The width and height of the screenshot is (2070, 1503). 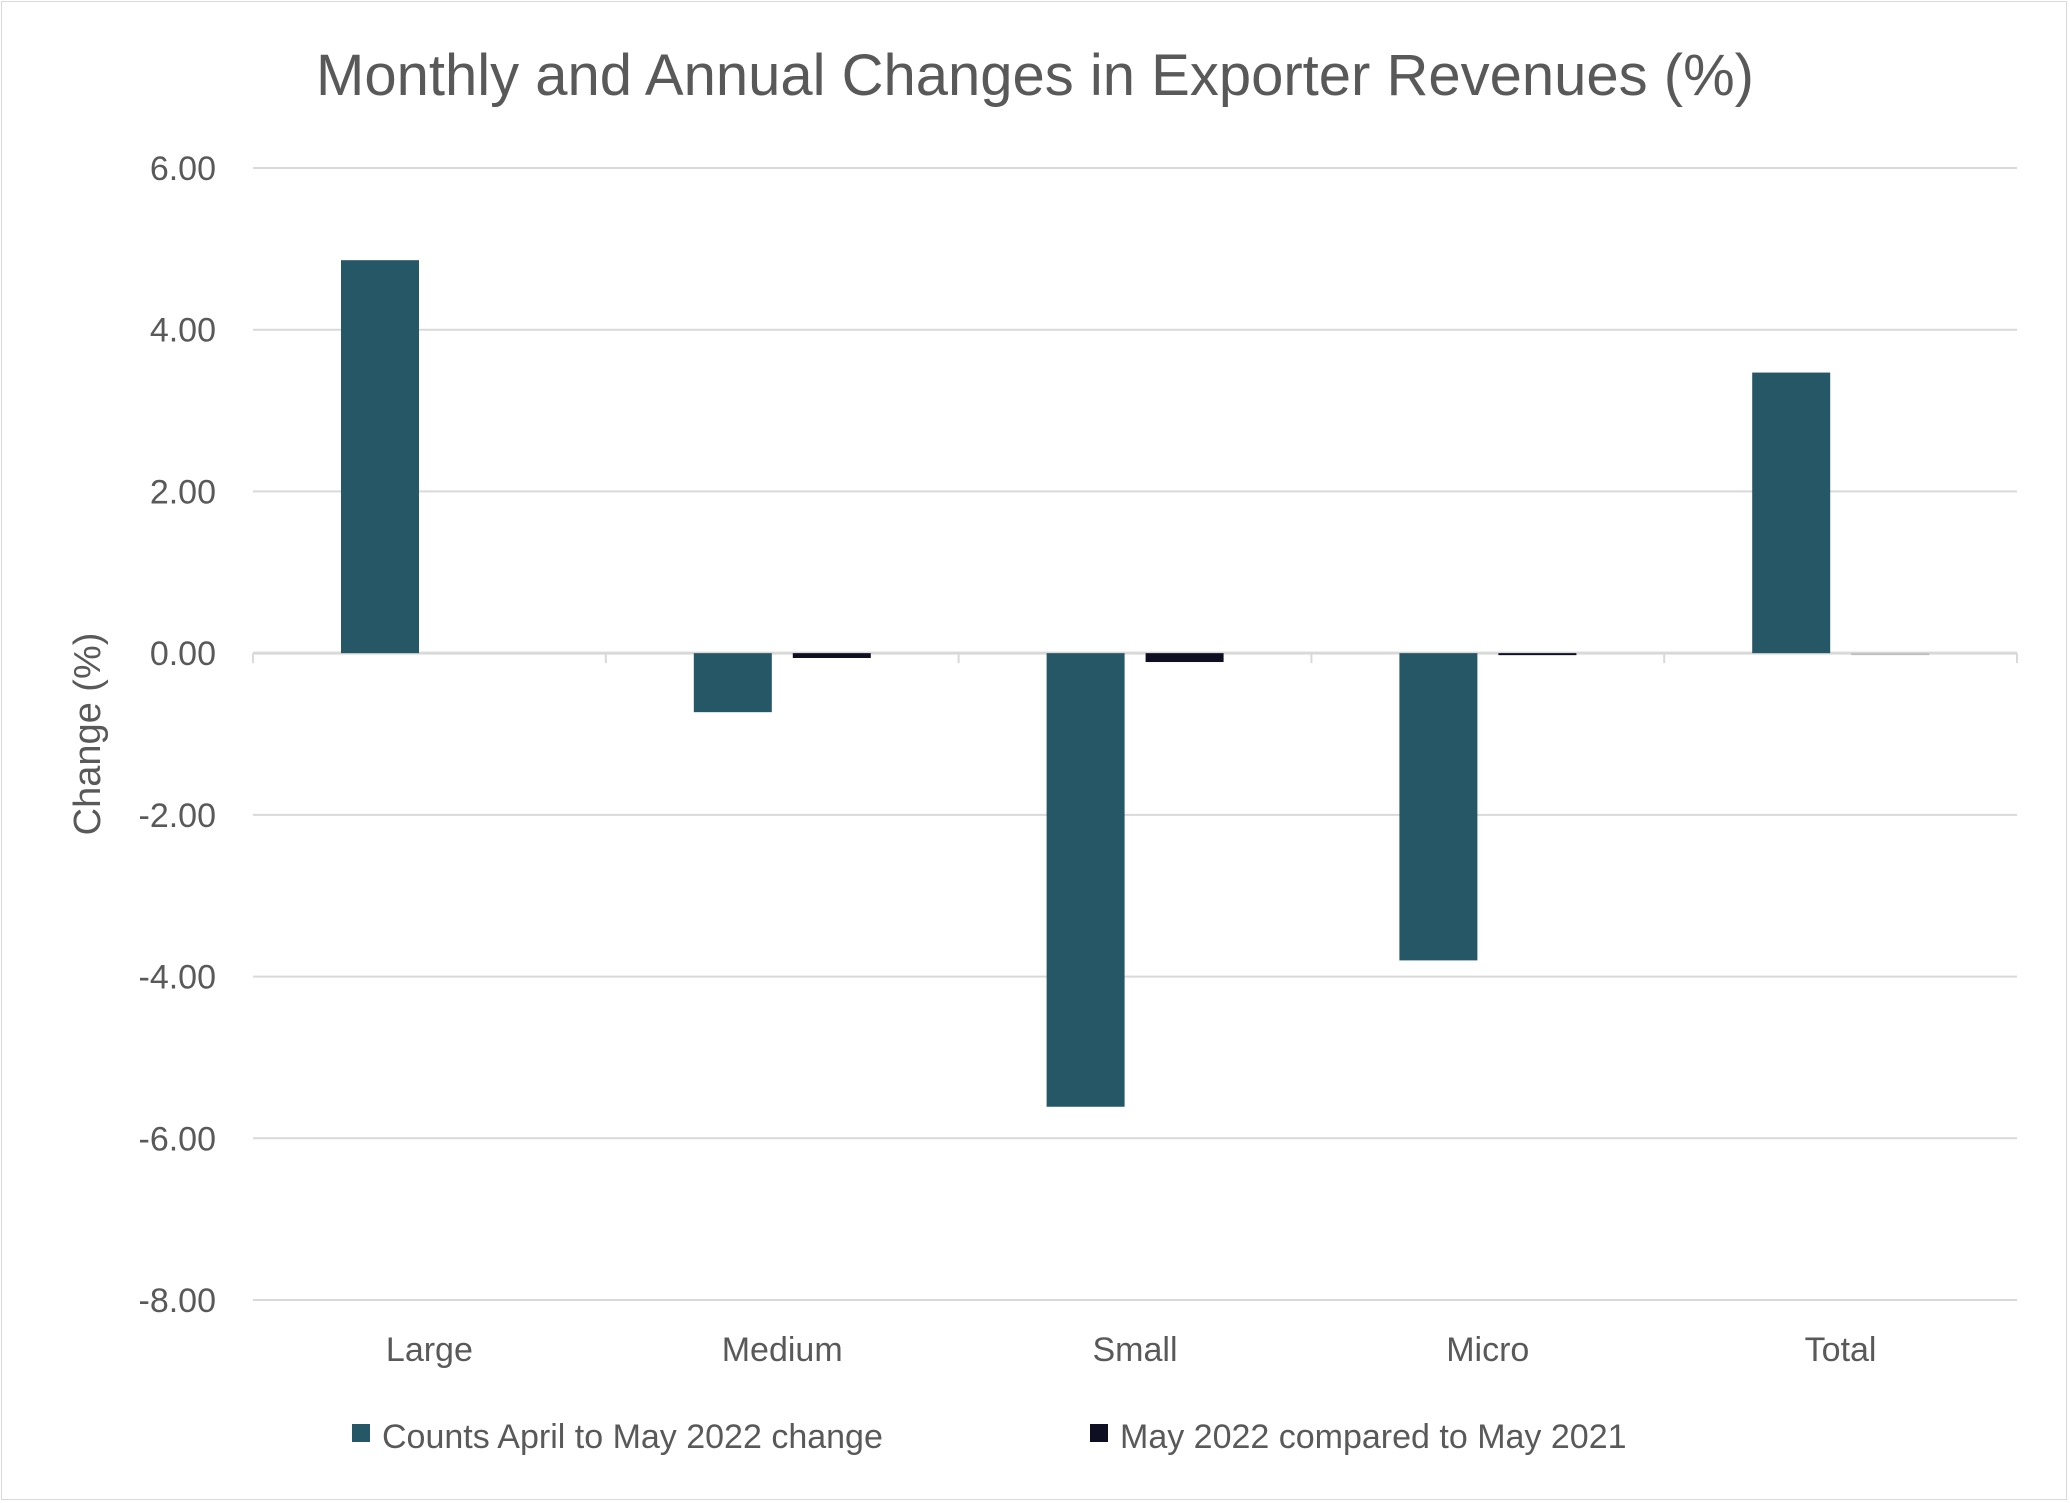 I want to click on x-tick-label: Total, so click(x=1841, y=1350).